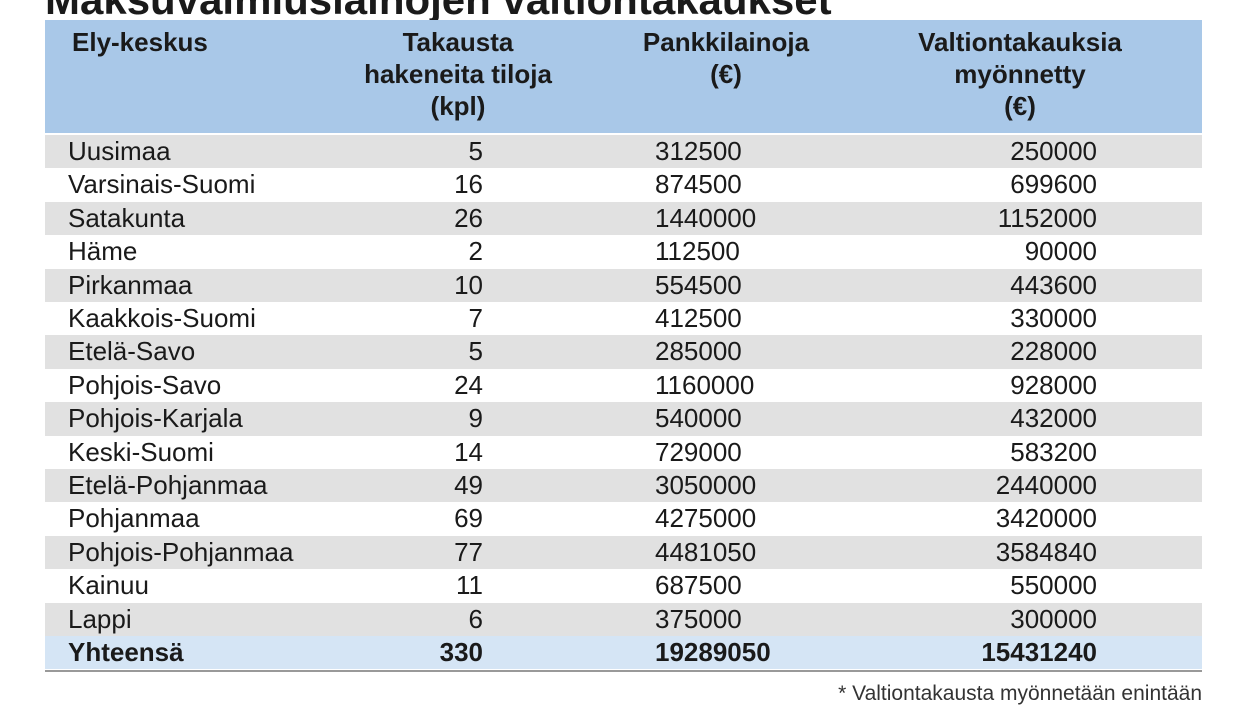 The height and width of the screenshot is (706, 1248). What do you see at coordinates (706, 217) in the screenshot?
I see `table-cell: 1440000` at bounding box center [706, 217].